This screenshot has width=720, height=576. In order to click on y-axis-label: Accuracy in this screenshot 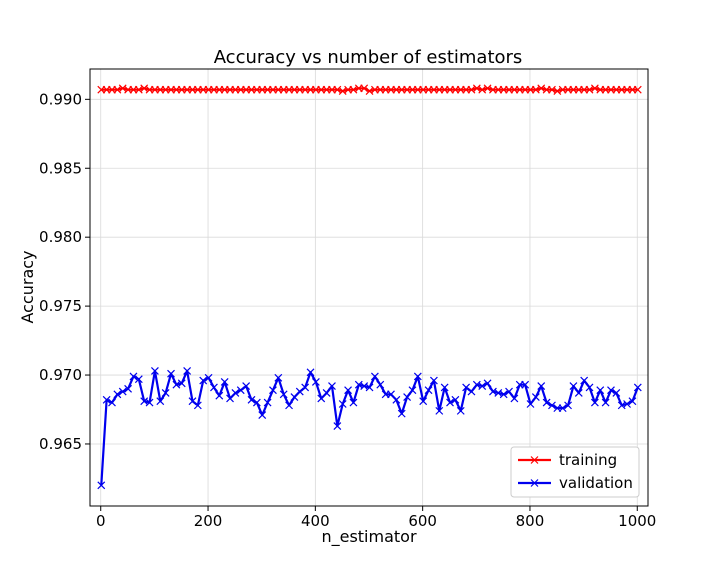, I will do `click(27, 286)`.